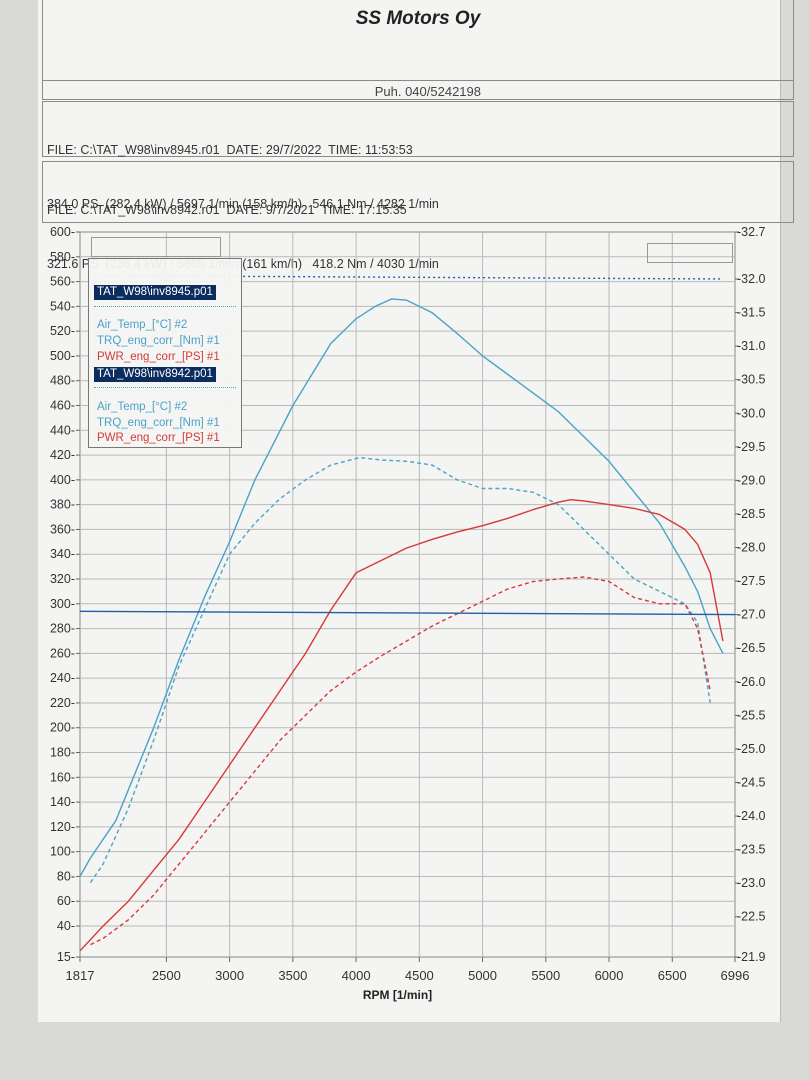 The image size is (810, 1080). What do you see at coordinates (158, 438) in the screenshot?
I see `legend-item-power-2: PWR_eng_corr_[PS] #1` at bounding box center [158, 438].